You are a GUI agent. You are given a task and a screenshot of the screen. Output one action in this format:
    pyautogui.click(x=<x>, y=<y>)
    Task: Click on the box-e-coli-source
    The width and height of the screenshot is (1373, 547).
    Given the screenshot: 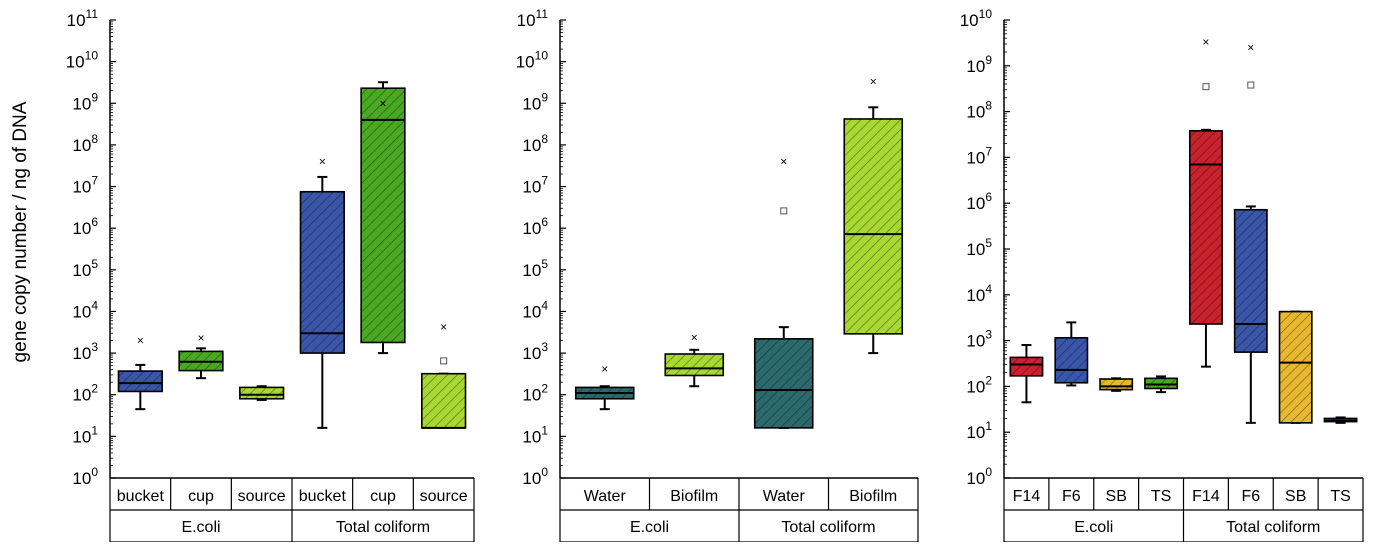 What is the action you would take?
    pyautogui.click(x=262, y=393)
    